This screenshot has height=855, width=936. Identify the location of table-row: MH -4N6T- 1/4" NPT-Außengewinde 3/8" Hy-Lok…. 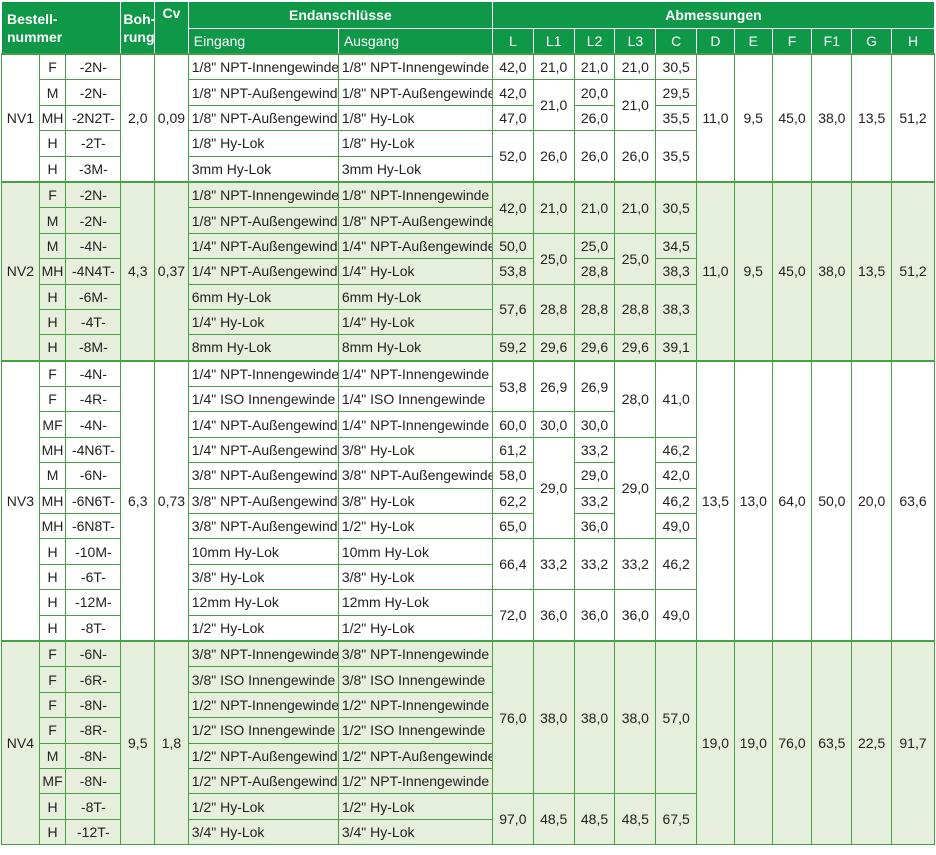
(468, 488).